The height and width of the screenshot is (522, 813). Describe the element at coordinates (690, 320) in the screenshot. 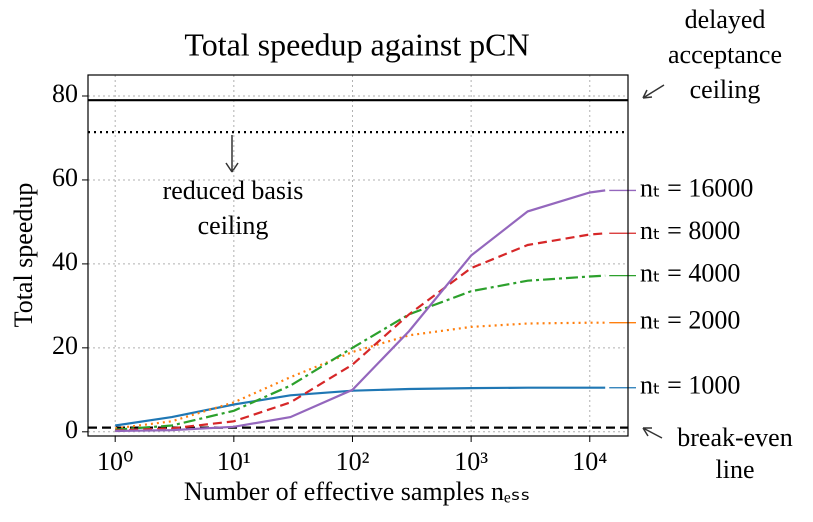

I see `series-label: nₜ = 2000` at that location.